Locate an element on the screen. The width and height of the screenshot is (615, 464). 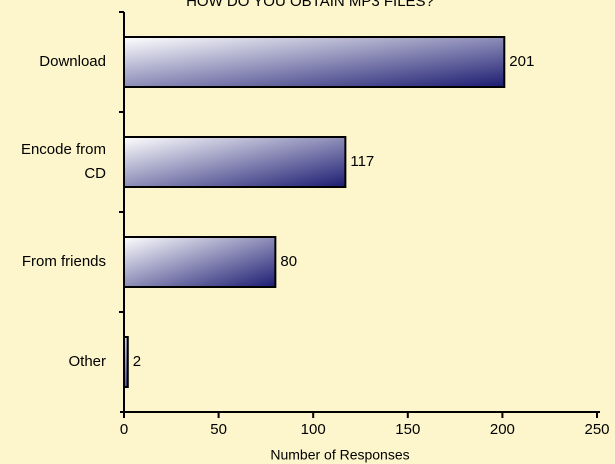
y-tick-label: Encode from CD is located at coordinates (63, 161).